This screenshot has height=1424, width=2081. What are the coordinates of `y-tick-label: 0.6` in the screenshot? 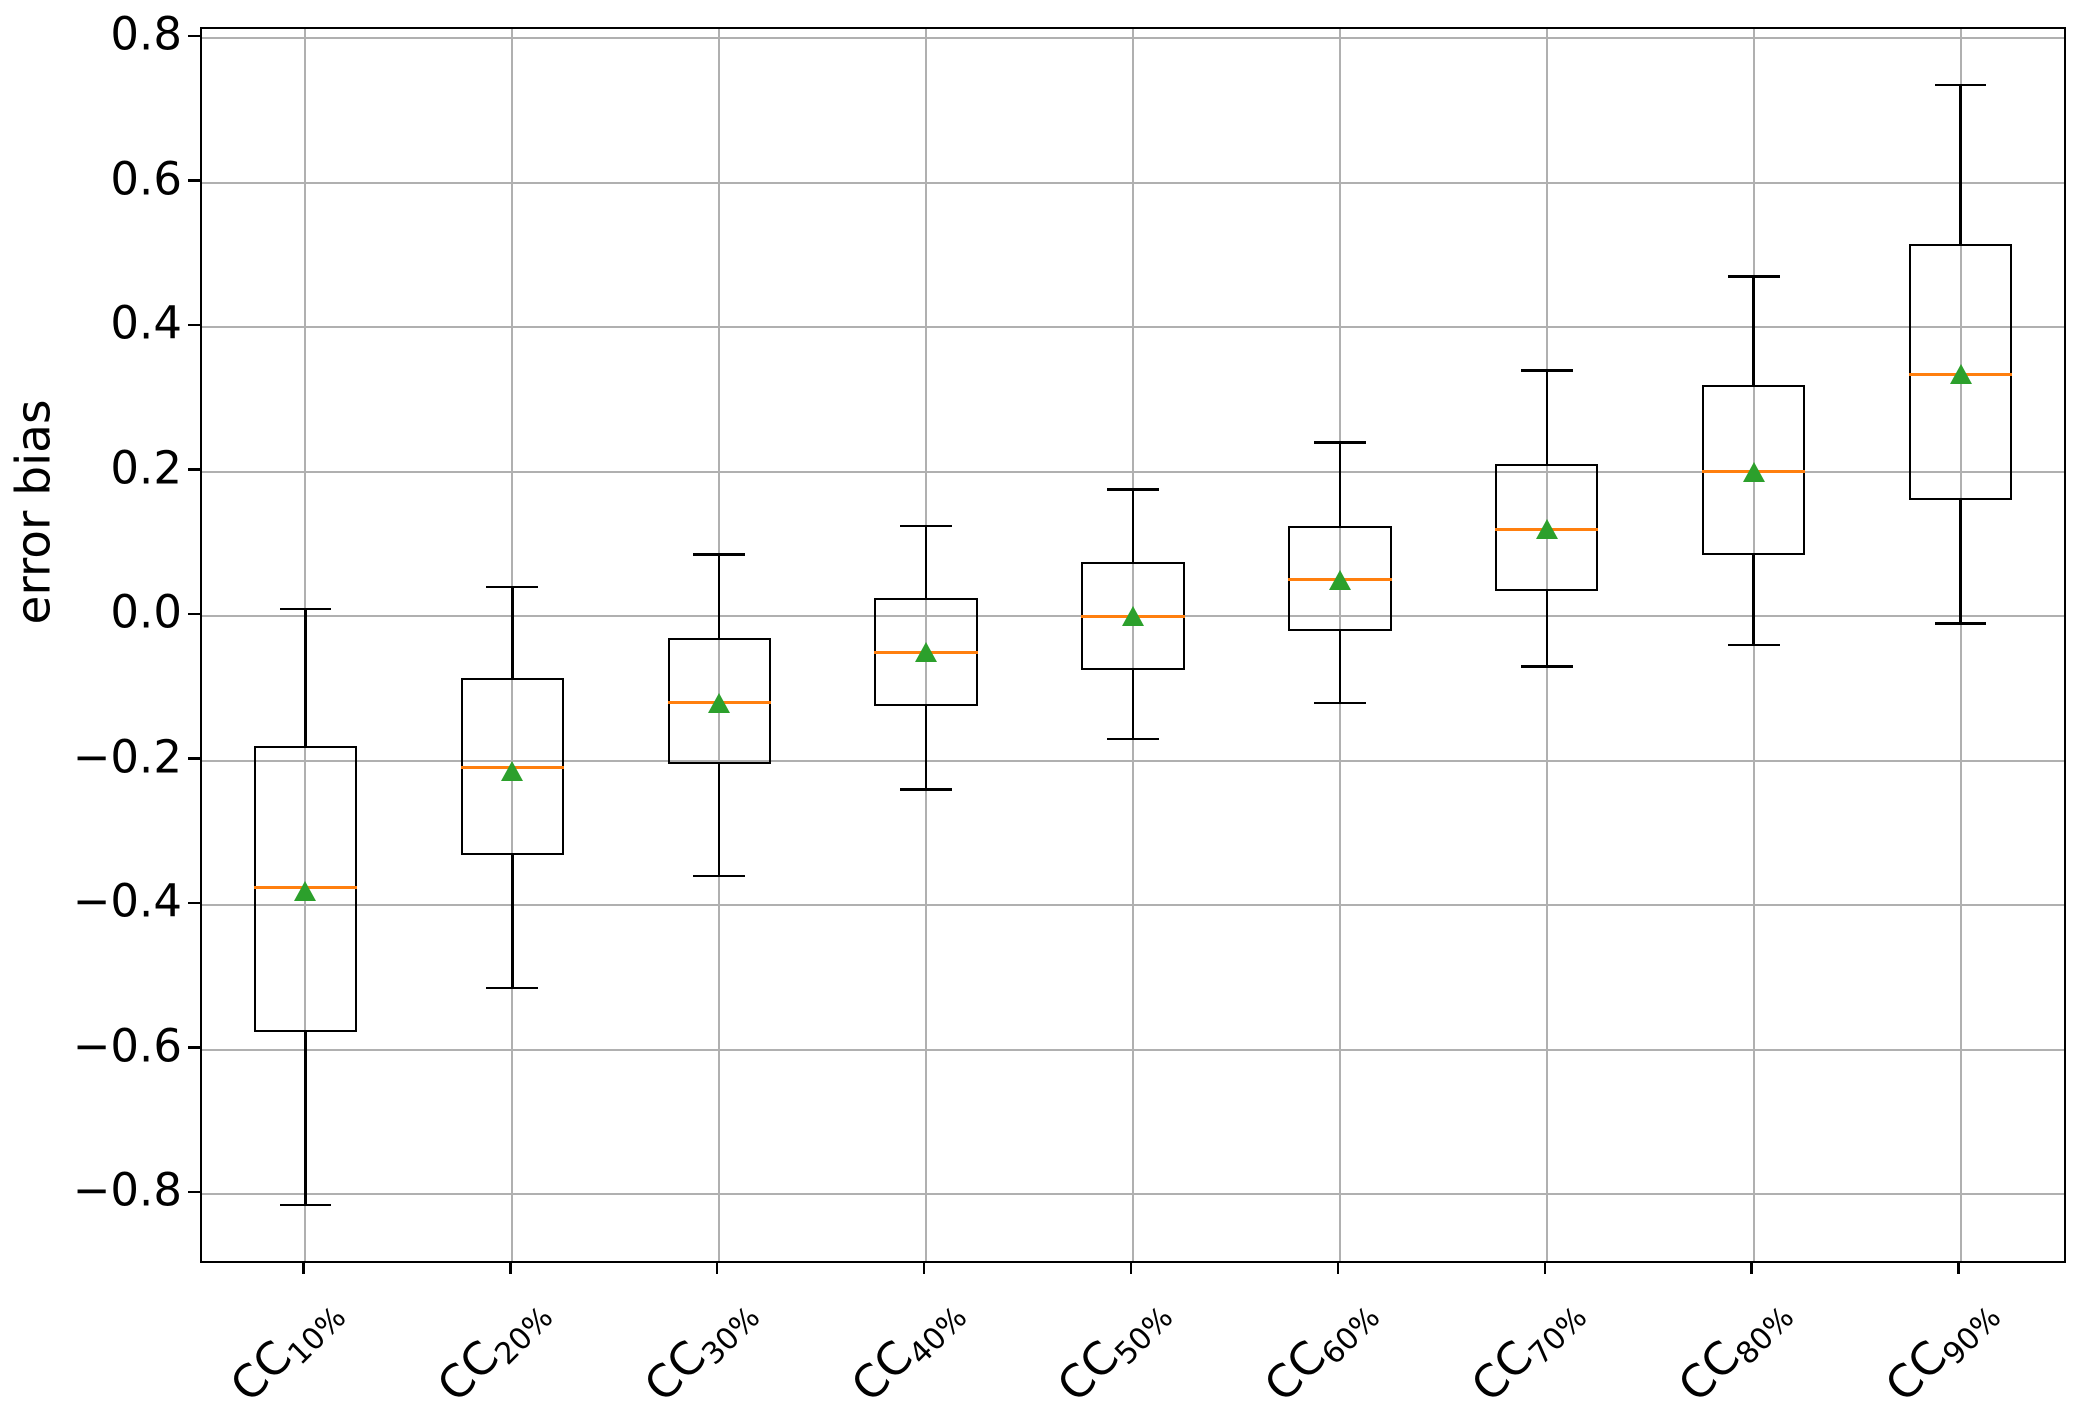 It's located at (146, 178).